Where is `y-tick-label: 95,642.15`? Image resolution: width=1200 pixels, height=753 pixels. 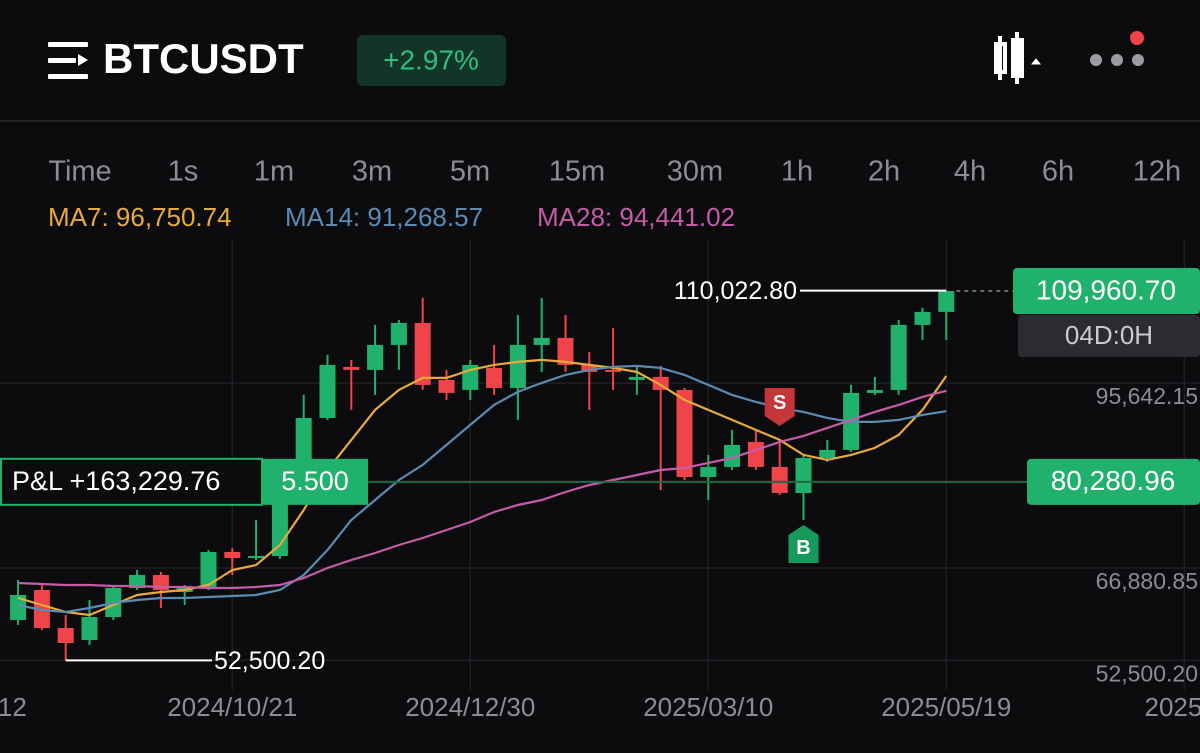
y-tick-label: 95,642.15 is located at coordinates (1147, 396).